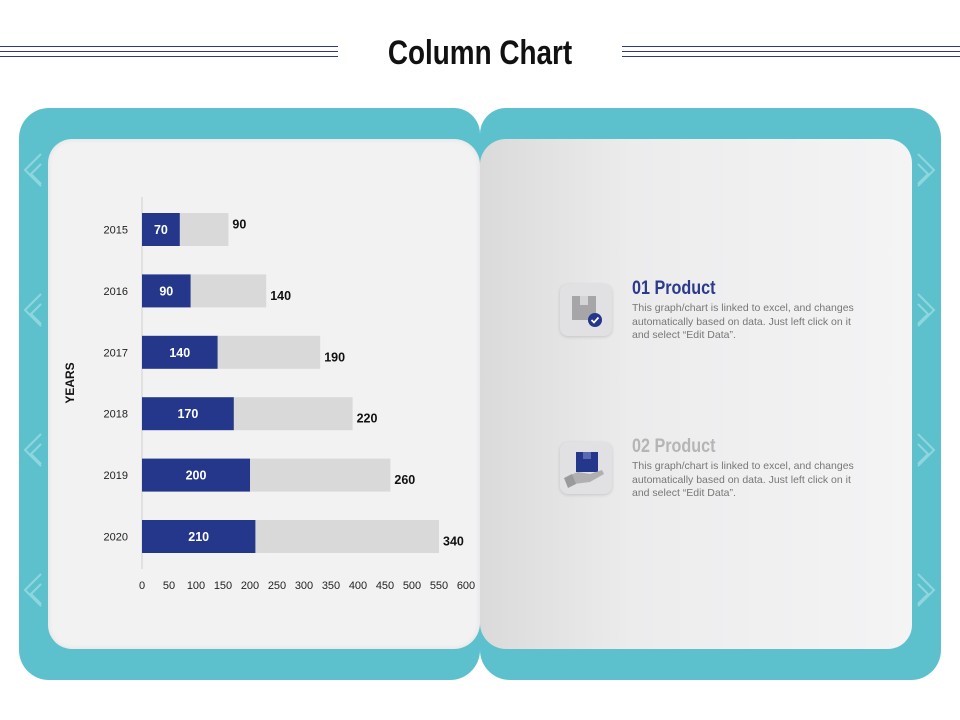 Image resolution: width=960 pixels, height=720 pixels. I want to click on x-tick-label-200: 200, so click(250, 586).